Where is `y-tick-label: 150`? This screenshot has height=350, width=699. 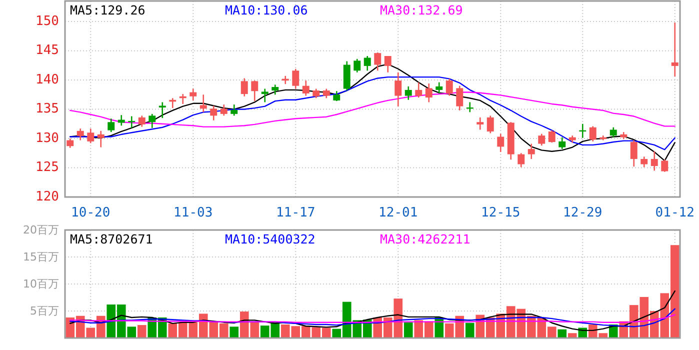
y-tick-label: 150 is located at coordinates (47, 21).